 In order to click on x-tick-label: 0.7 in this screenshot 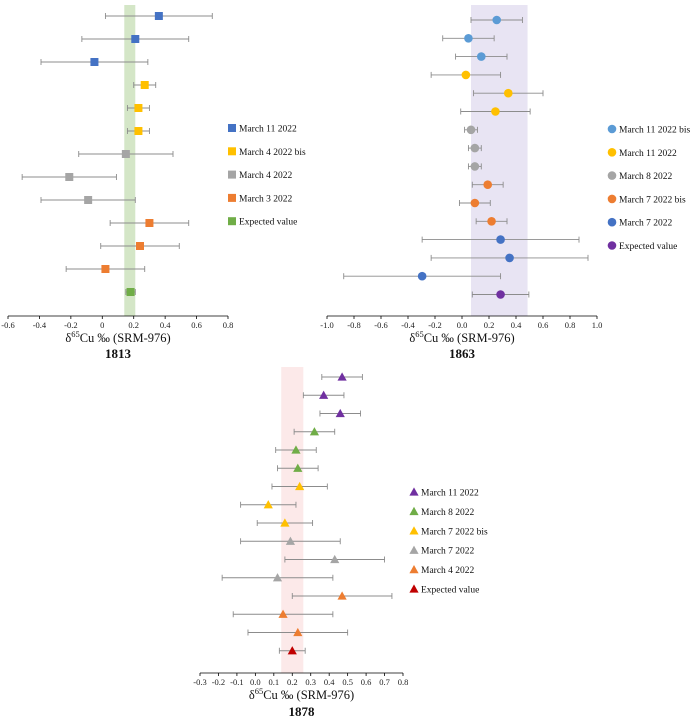, I will do `click(384, 682)`.